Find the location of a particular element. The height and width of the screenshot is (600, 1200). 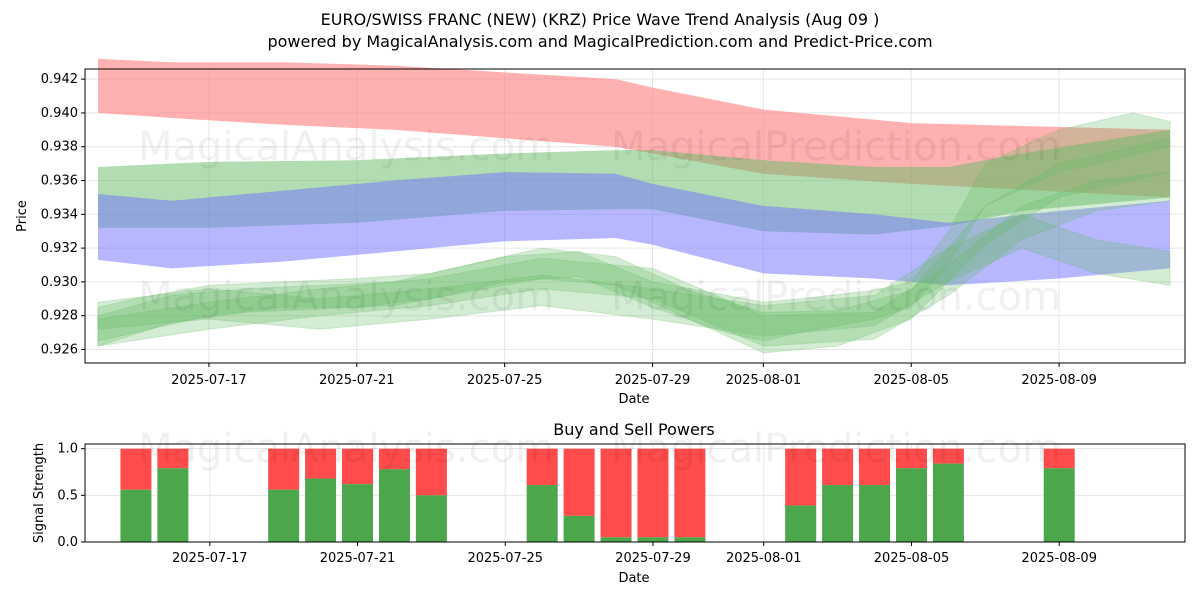

price-y-tick-label: 0.942 is located at coordinates (59, 79).